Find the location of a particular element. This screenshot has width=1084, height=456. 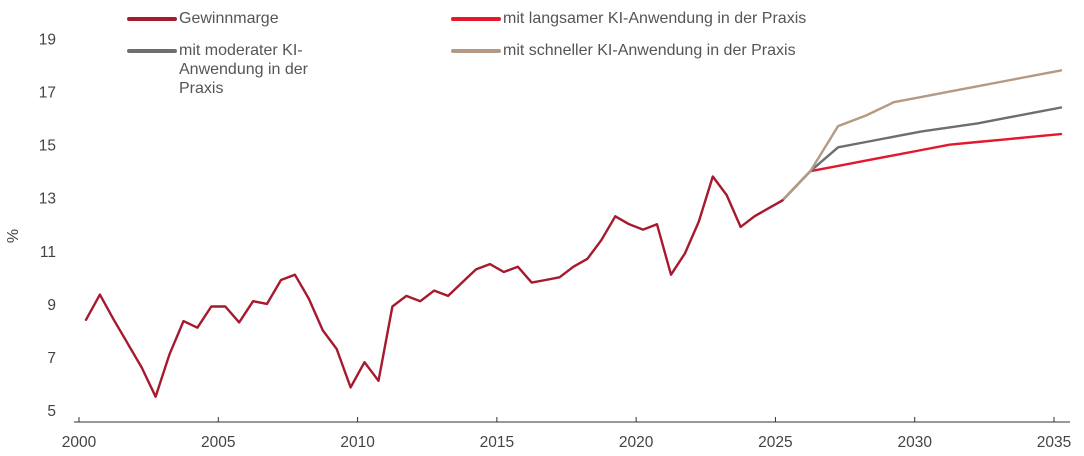

y-tick-label: 9 is located at coordinates (51, 305).